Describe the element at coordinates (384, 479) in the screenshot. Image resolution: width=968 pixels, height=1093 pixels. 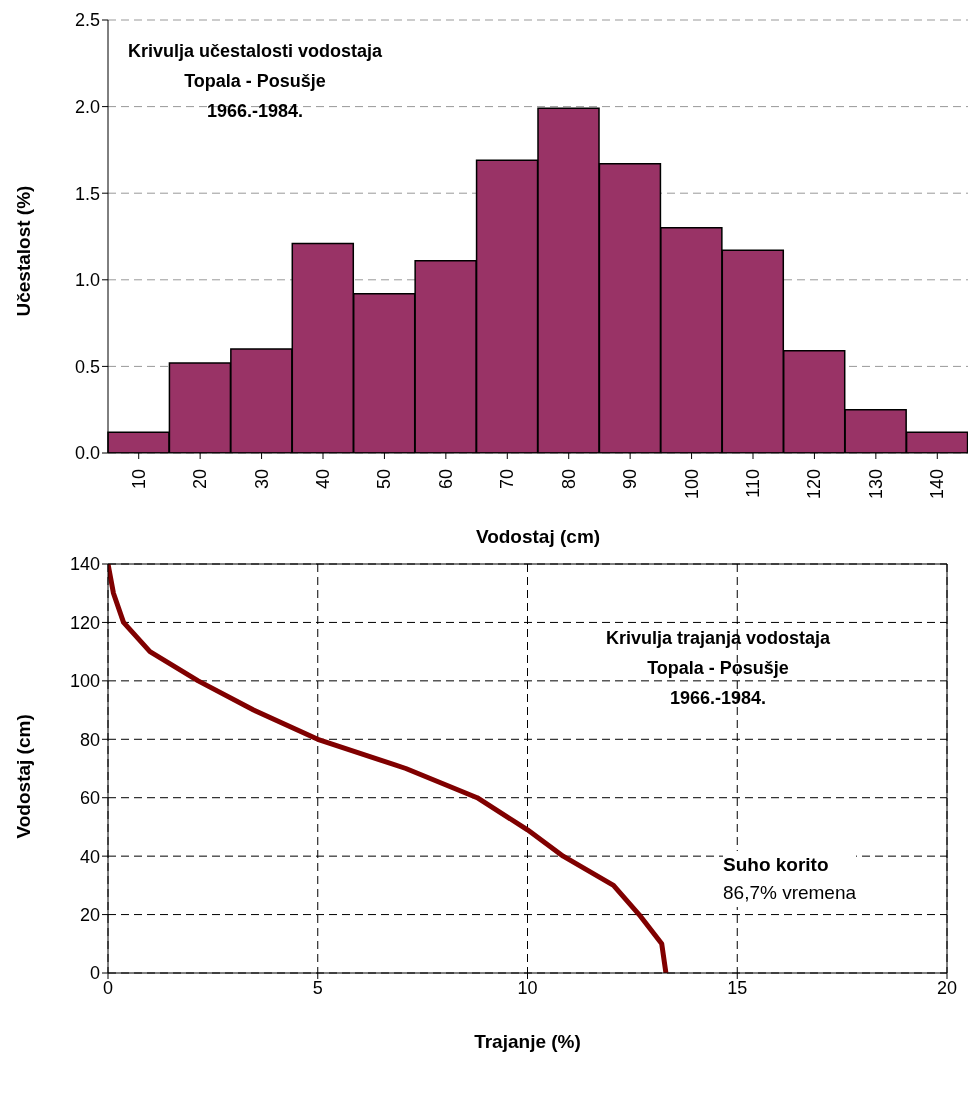
I see `x-tick-label: 50` at that location.